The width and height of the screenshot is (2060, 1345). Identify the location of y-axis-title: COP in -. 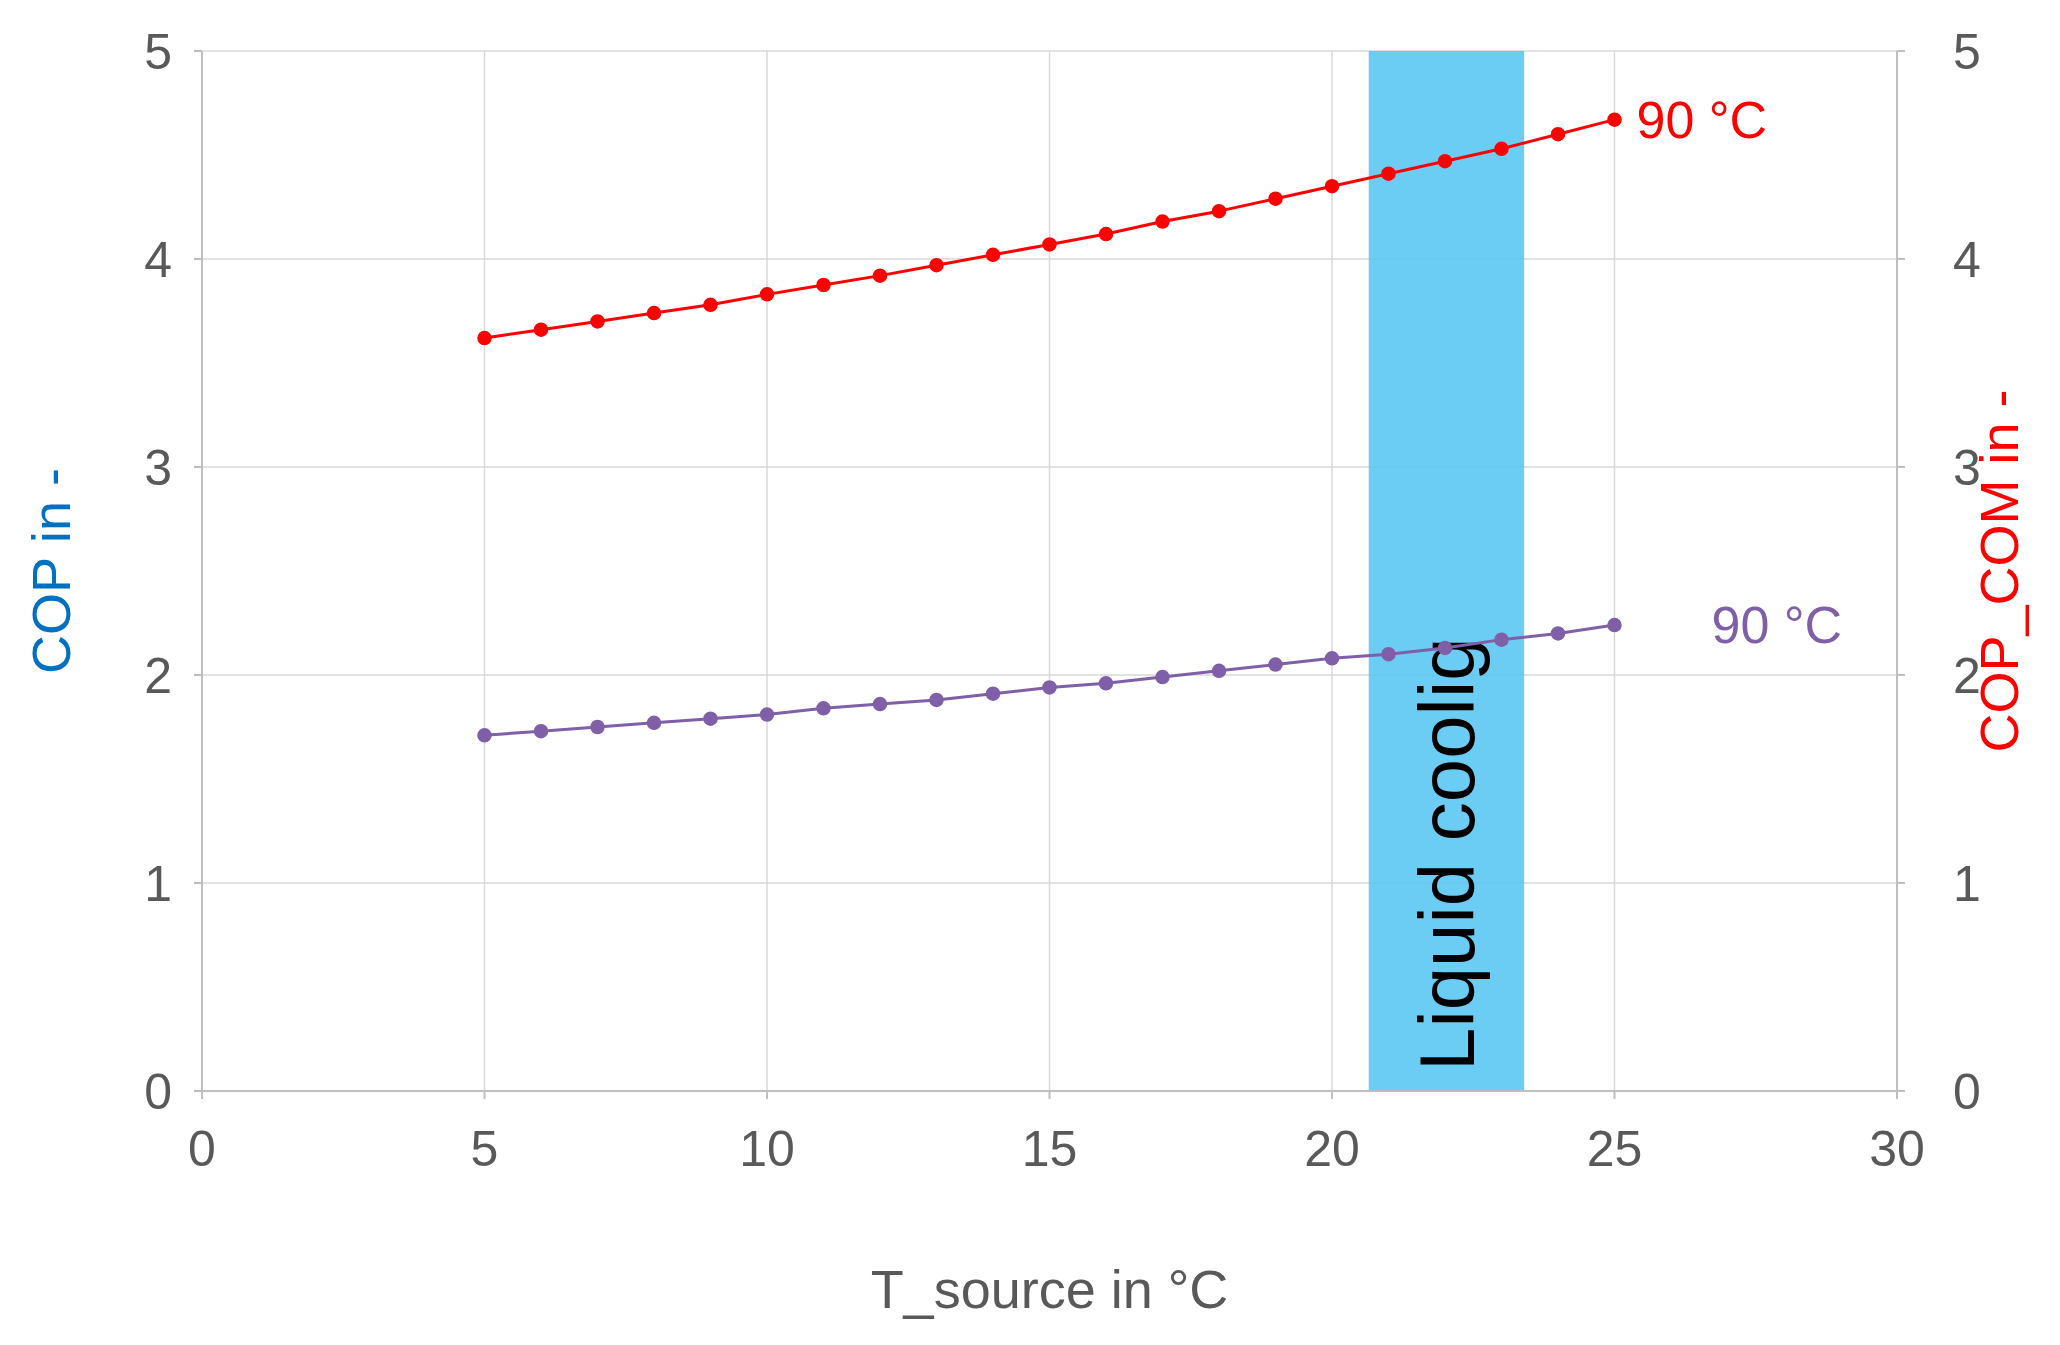
(51, 571).